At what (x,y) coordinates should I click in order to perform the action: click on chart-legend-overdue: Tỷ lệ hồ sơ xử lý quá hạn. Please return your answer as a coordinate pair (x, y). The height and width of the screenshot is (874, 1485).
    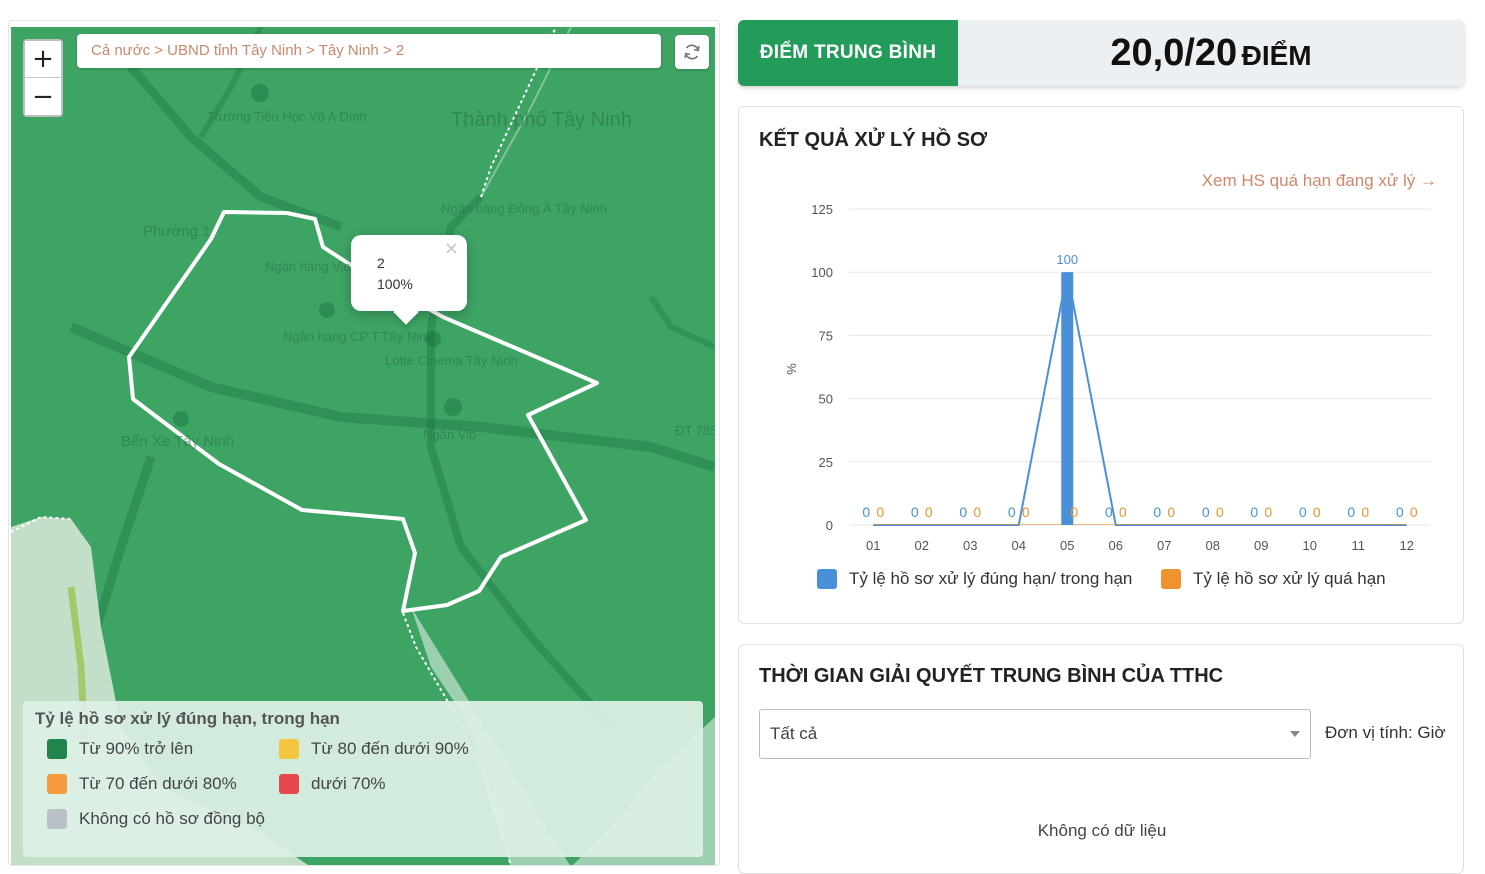
    Looking at the image, I should click on (1273, 579).